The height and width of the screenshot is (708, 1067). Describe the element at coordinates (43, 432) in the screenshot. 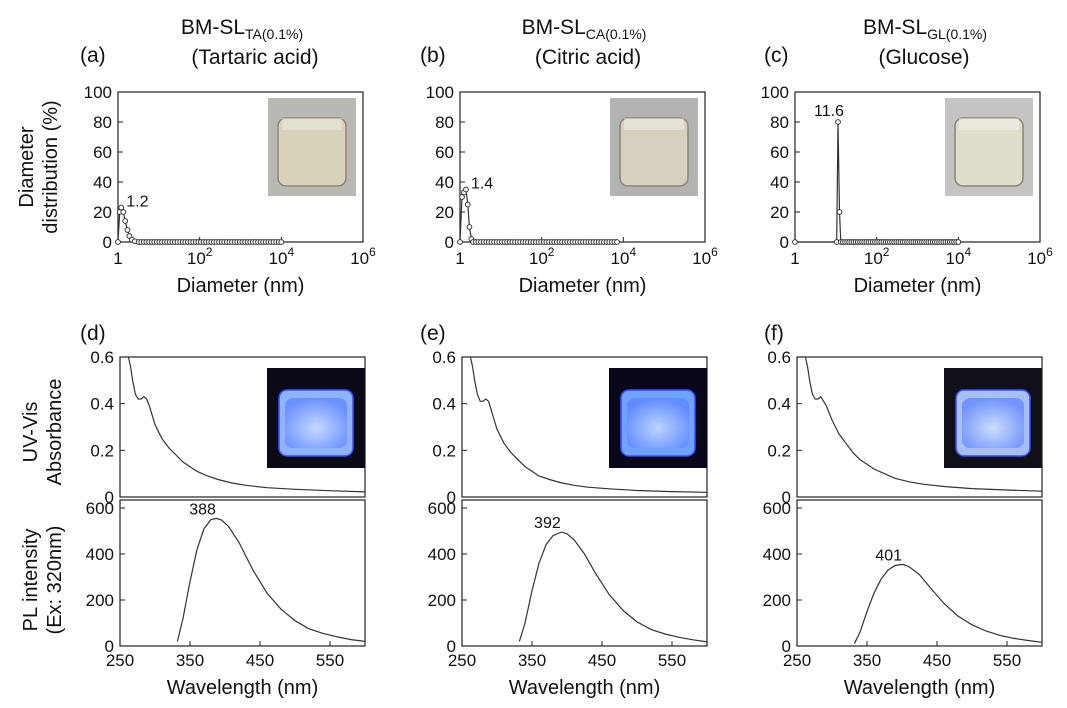

I see `uv-ylabel: UV-Vis Absorbance` at that location.